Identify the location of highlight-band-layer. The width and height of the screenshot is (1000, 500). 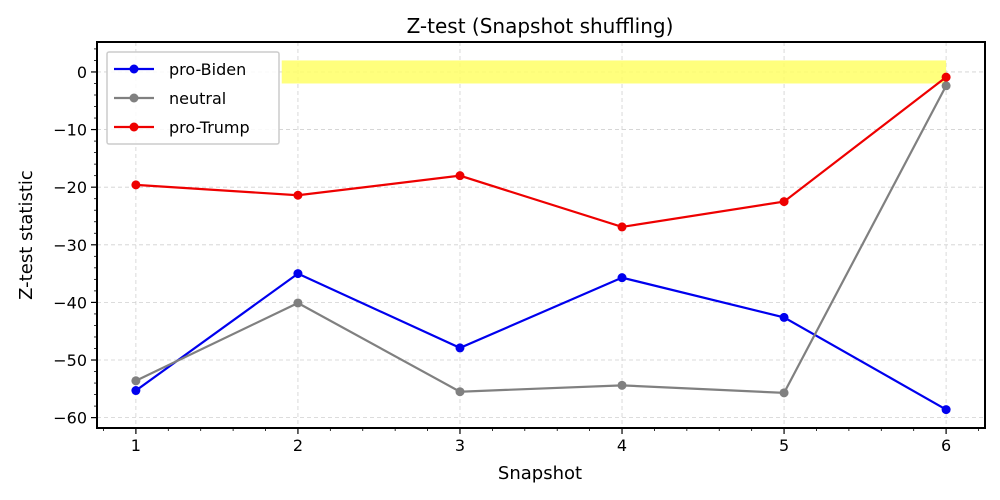
(614, 72).